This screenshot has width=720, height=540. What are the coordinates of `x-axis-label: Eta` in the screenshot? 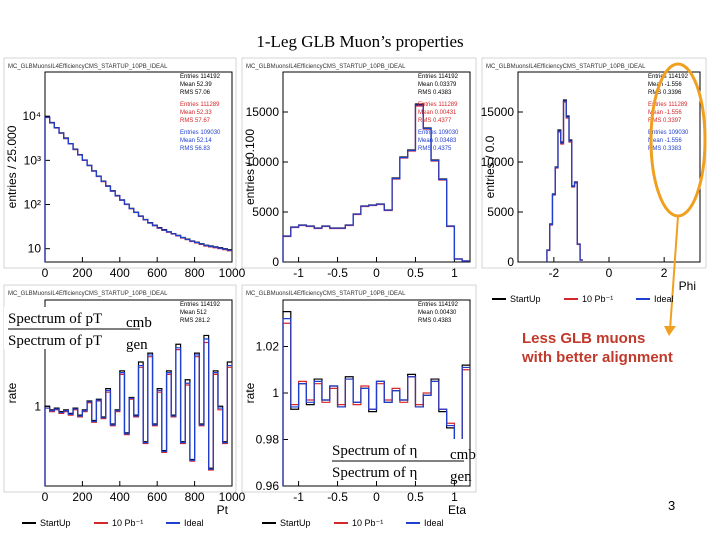 It's located at (457, 510).